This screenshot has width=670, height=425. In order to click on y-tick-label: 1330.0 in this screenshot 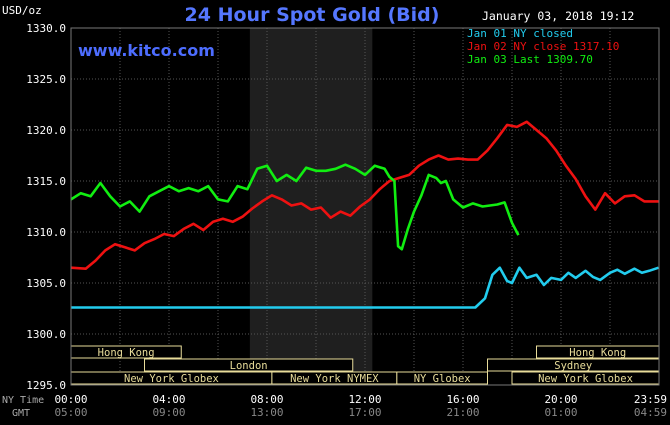, I will do `click(46, 28)`.